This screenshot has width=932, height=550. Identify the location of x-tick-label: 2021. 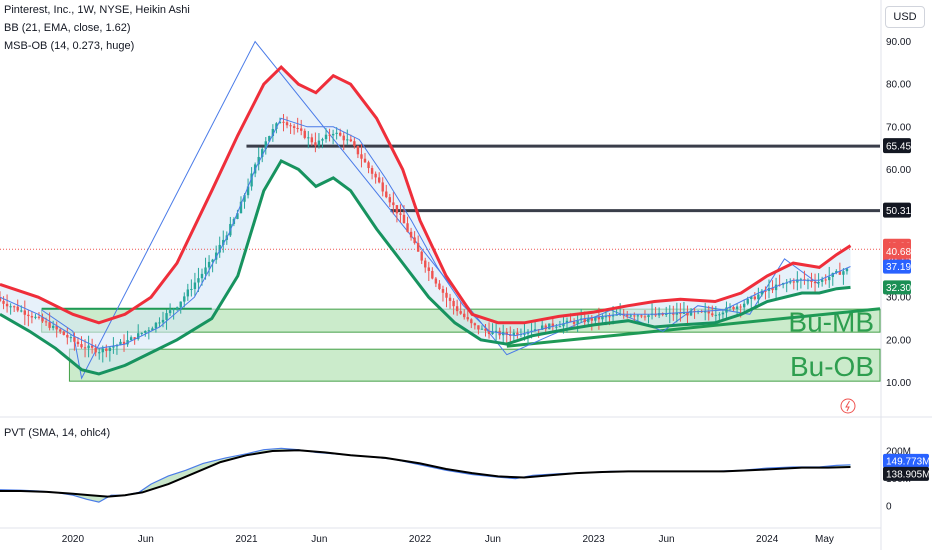
(246, 539).